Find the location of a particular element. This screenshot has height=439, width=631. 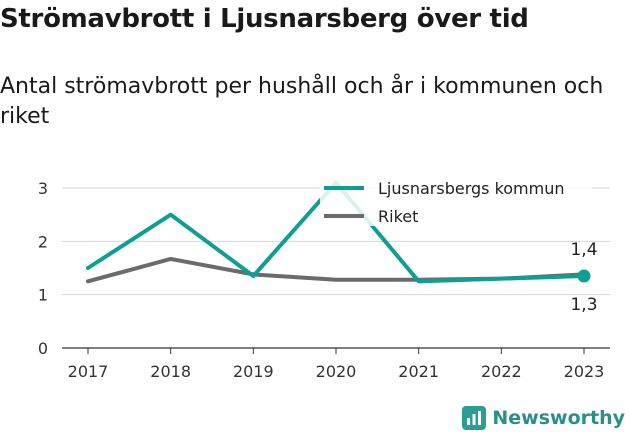

x-tick-label: 2017 is located at coordinates (88, 371).